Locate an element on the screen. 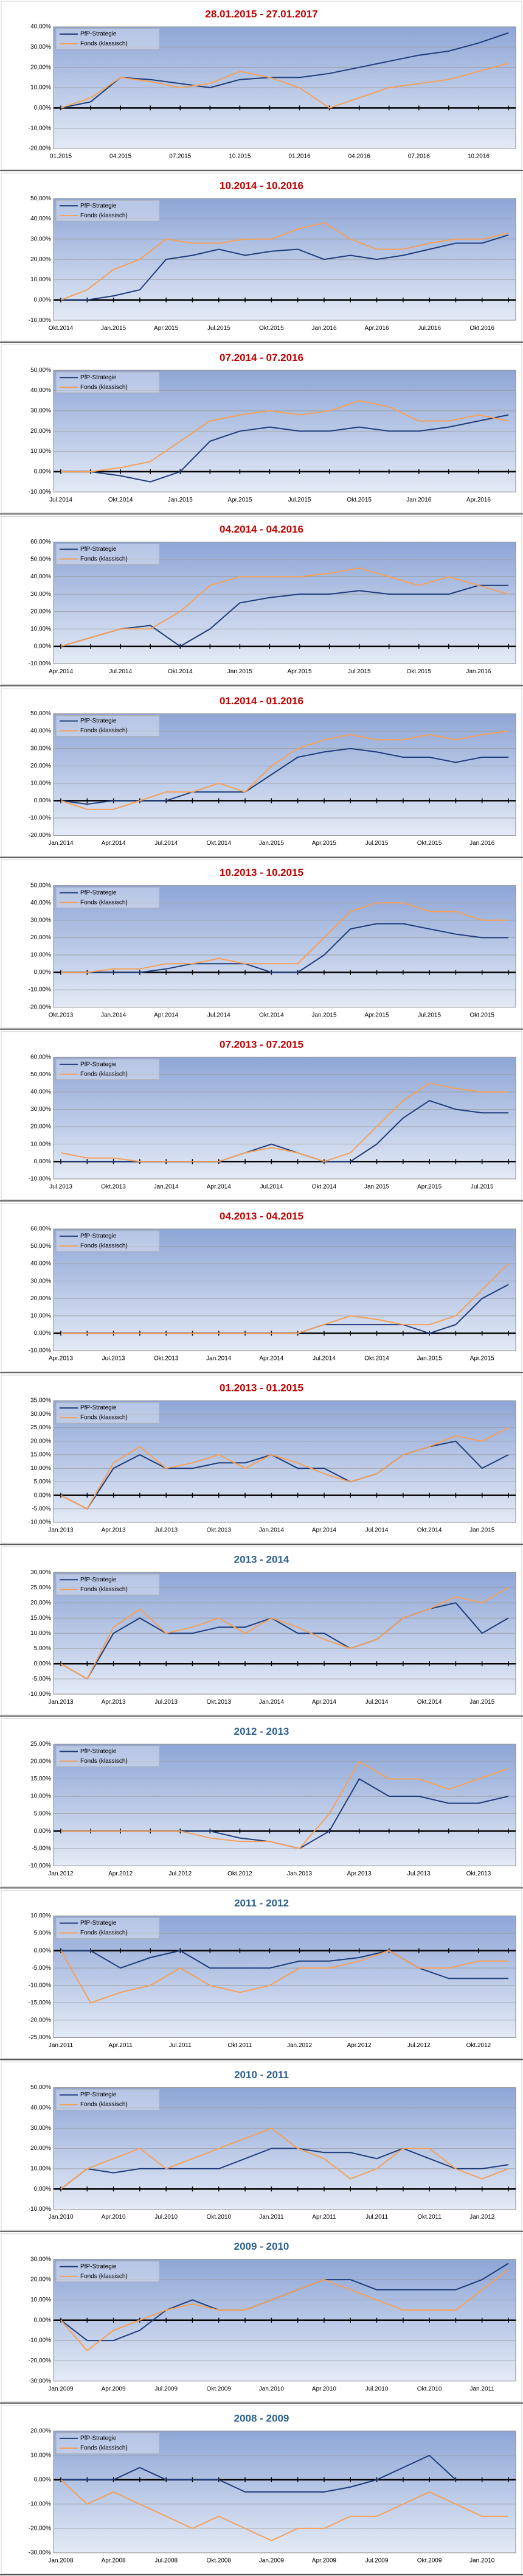 The image size is (523, 2576). y-tick-label: -25,00% is located at coordinates (40, 2037).